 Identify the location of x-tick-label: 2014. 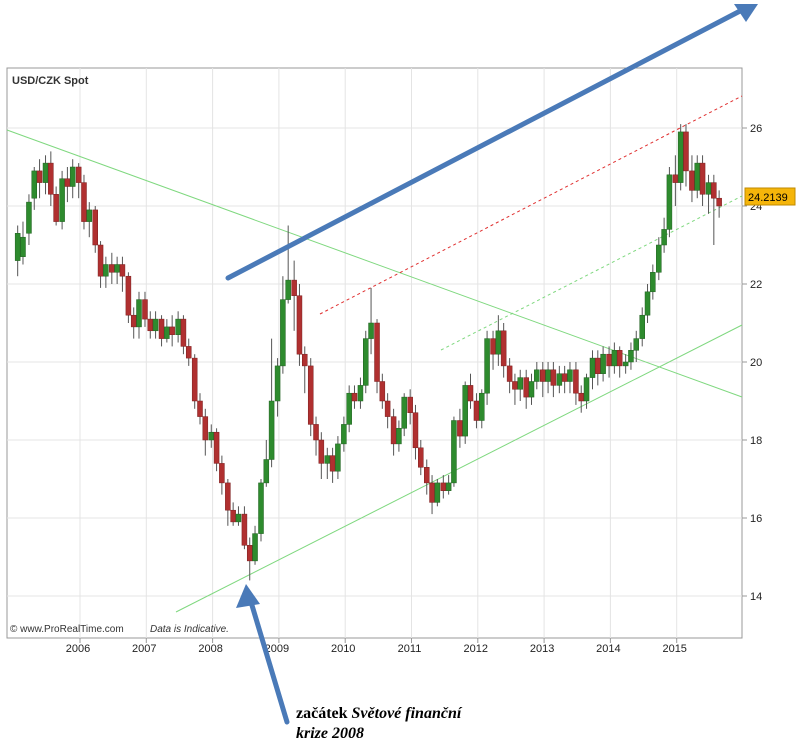
(608, 649).